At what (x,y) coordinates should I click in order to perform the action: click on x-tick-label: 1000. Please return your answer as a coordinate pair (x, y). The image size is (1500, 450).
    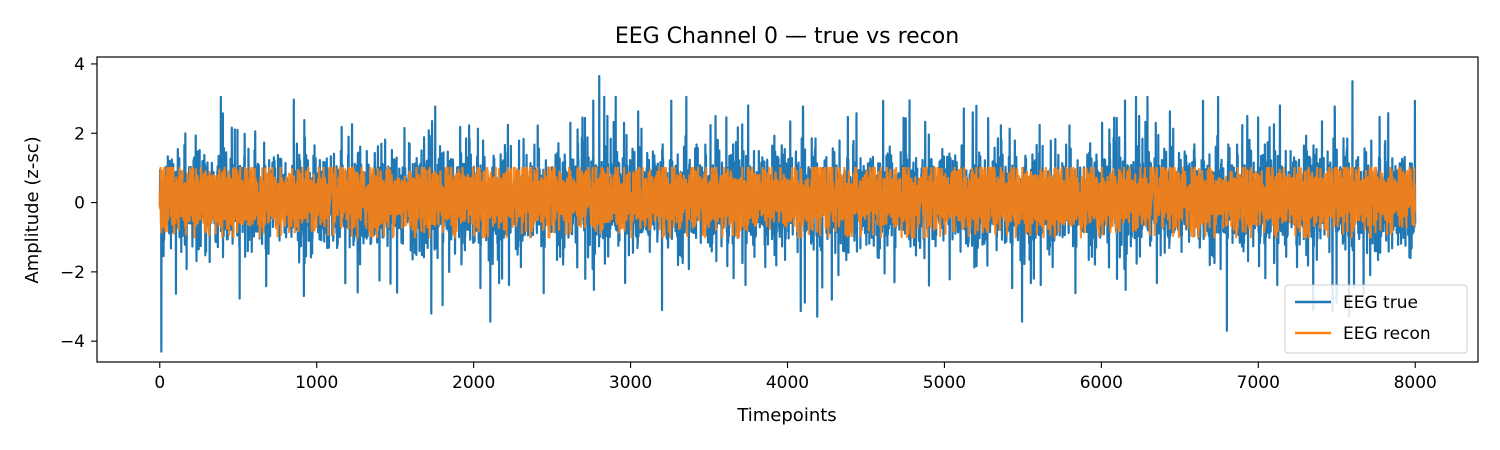
    Looking at the image, I should click on (316, 383).